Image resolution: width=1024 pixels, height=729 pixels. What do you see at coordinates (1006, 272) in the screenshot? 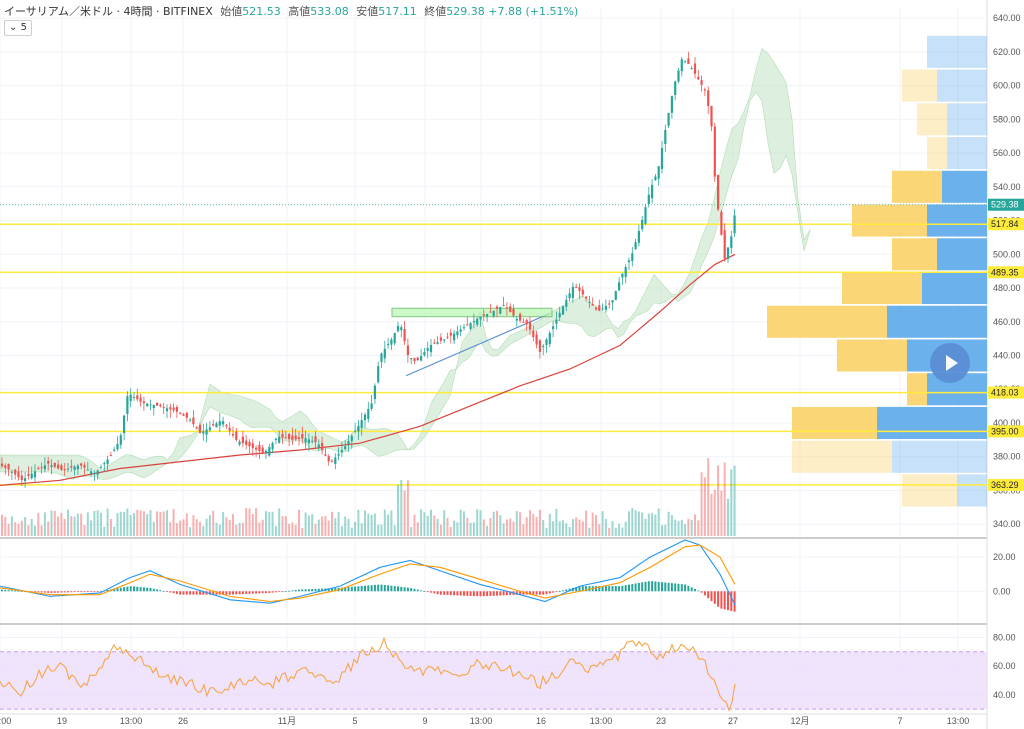
I see `price-level-tag` at bounding box center [1006, 272].